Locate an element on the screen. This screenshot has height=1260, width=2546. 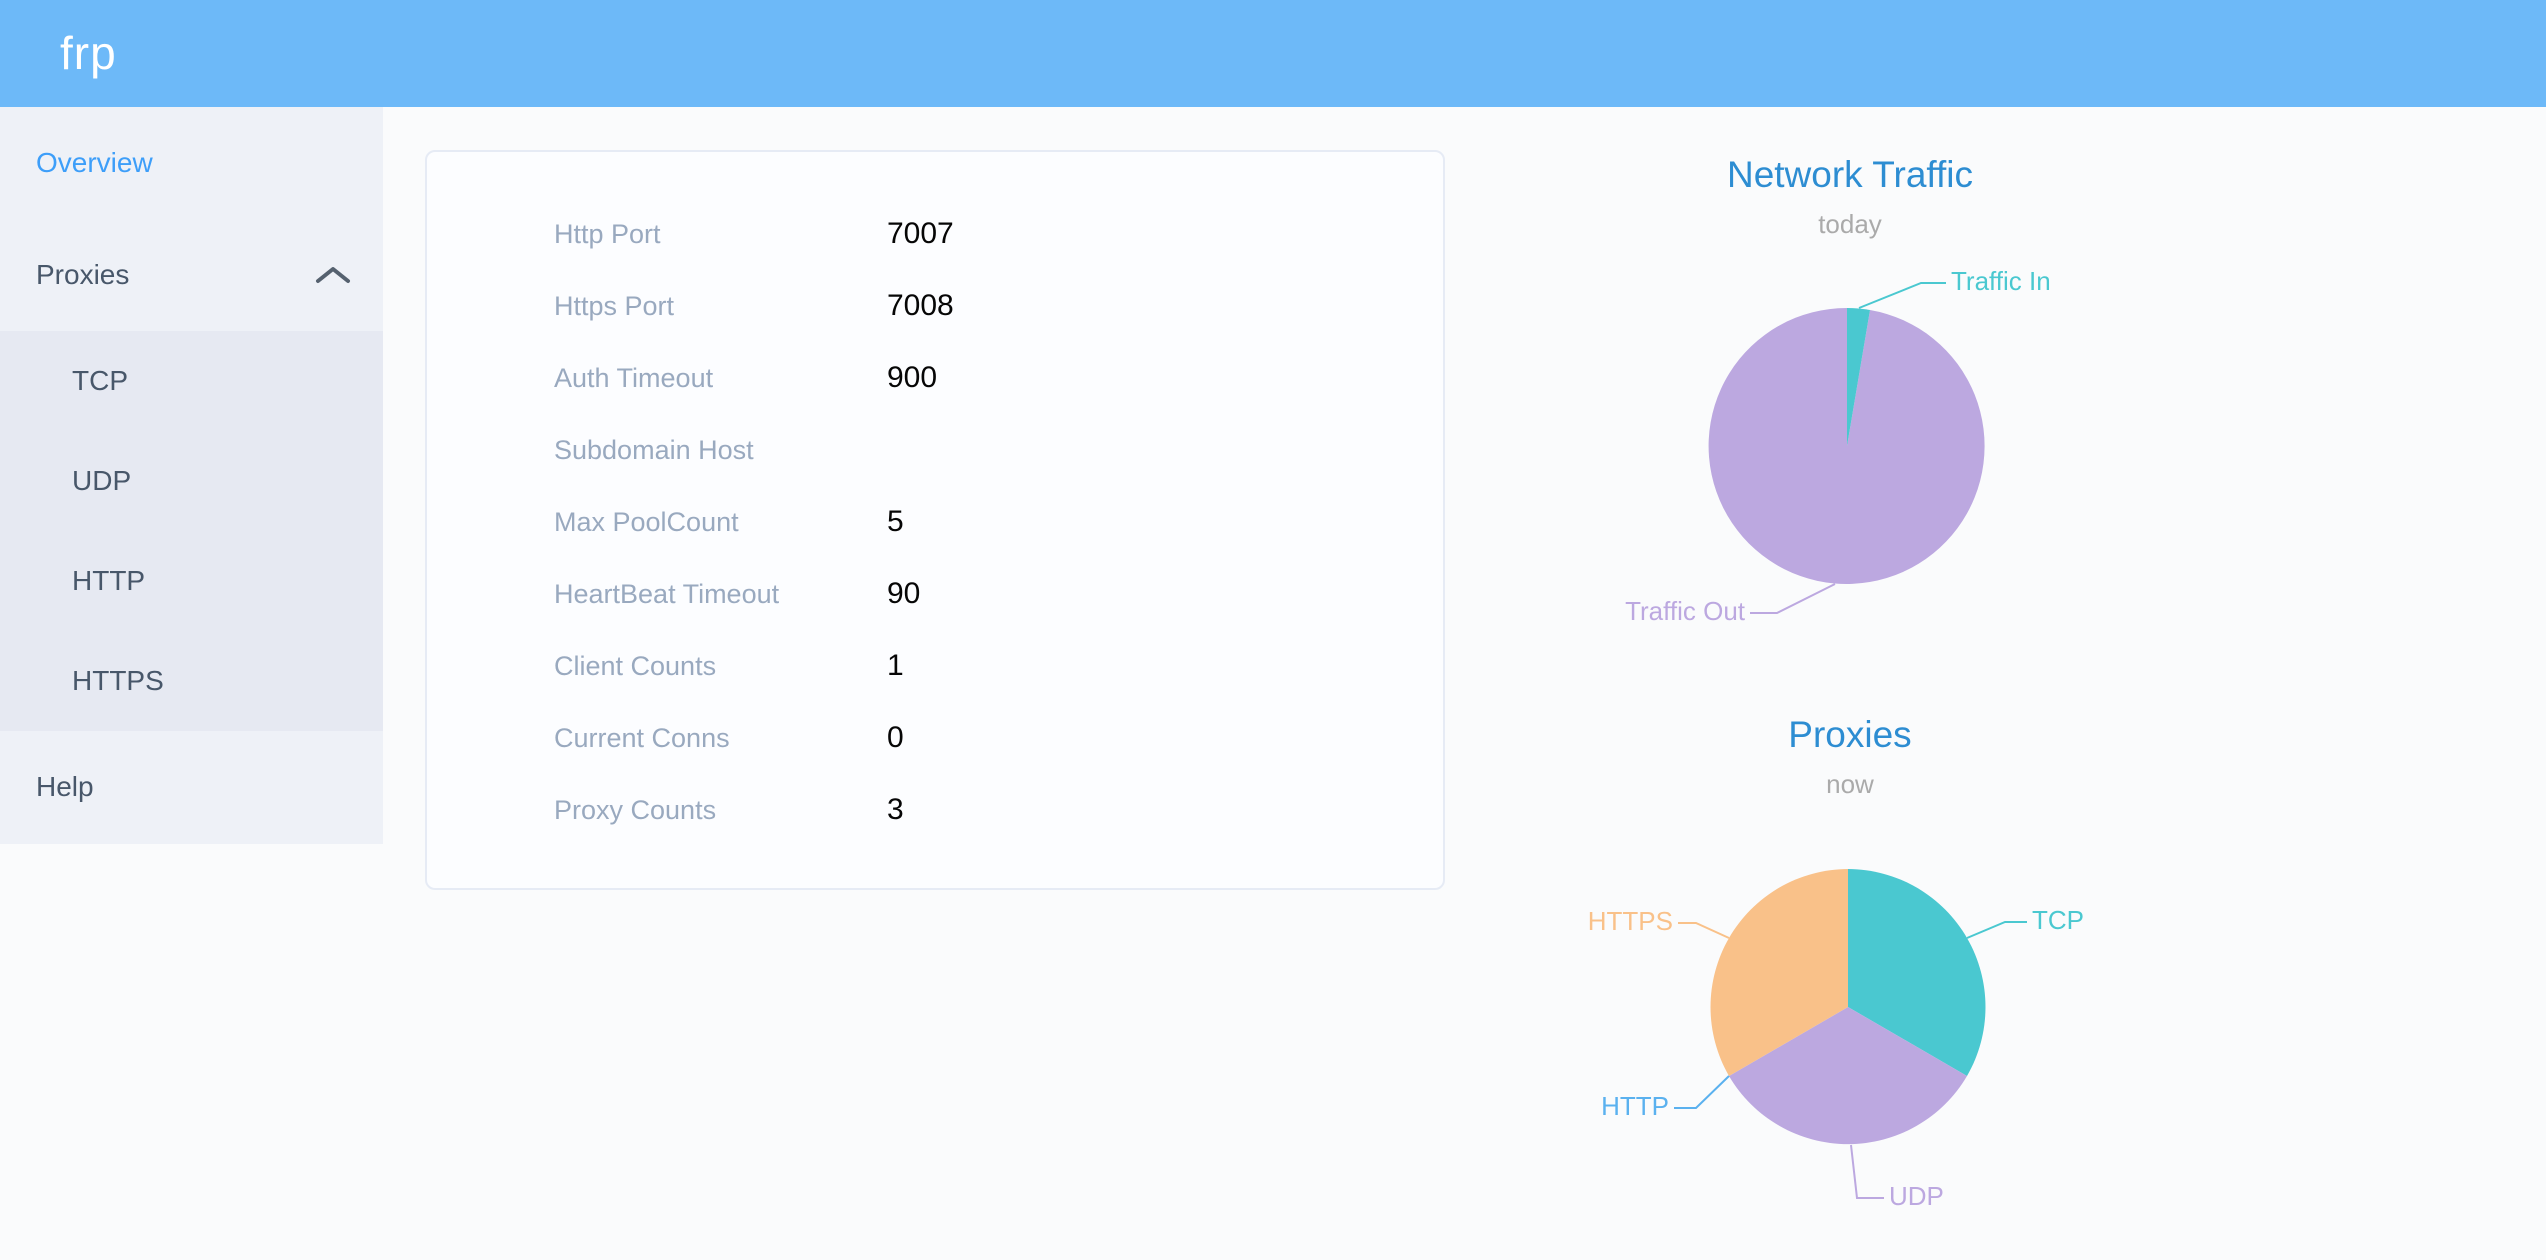
leader-line-traffic-out is located at coordinates (1793, 598).